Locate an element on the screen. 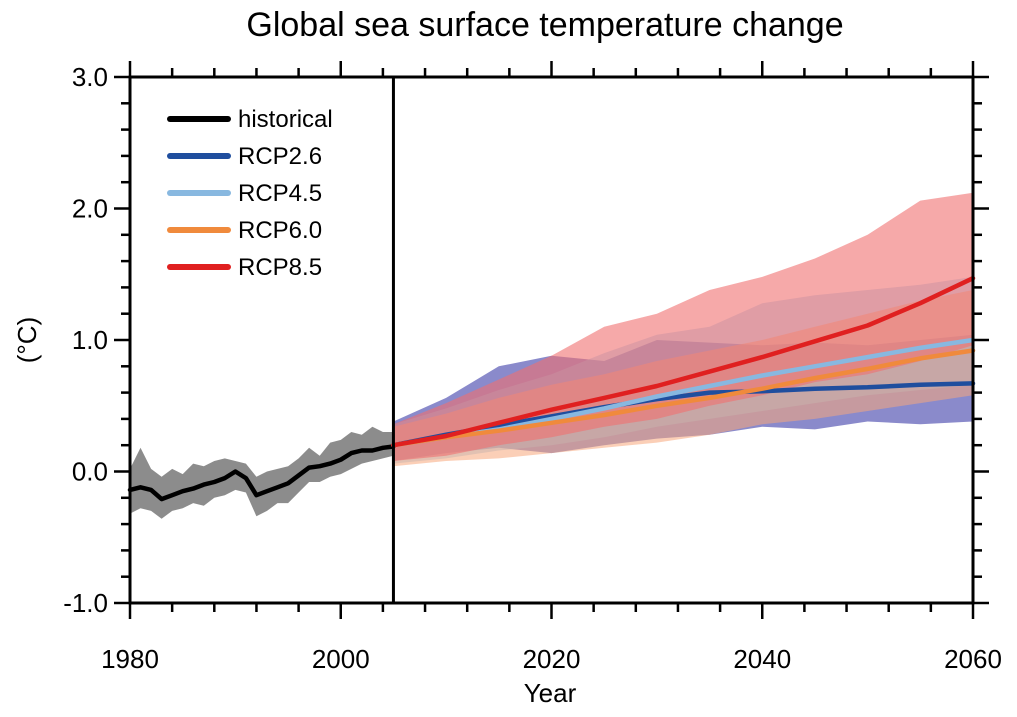 The image size is (1017, 717). x-tick-label: 2000 is located at coordinates (341, 659).